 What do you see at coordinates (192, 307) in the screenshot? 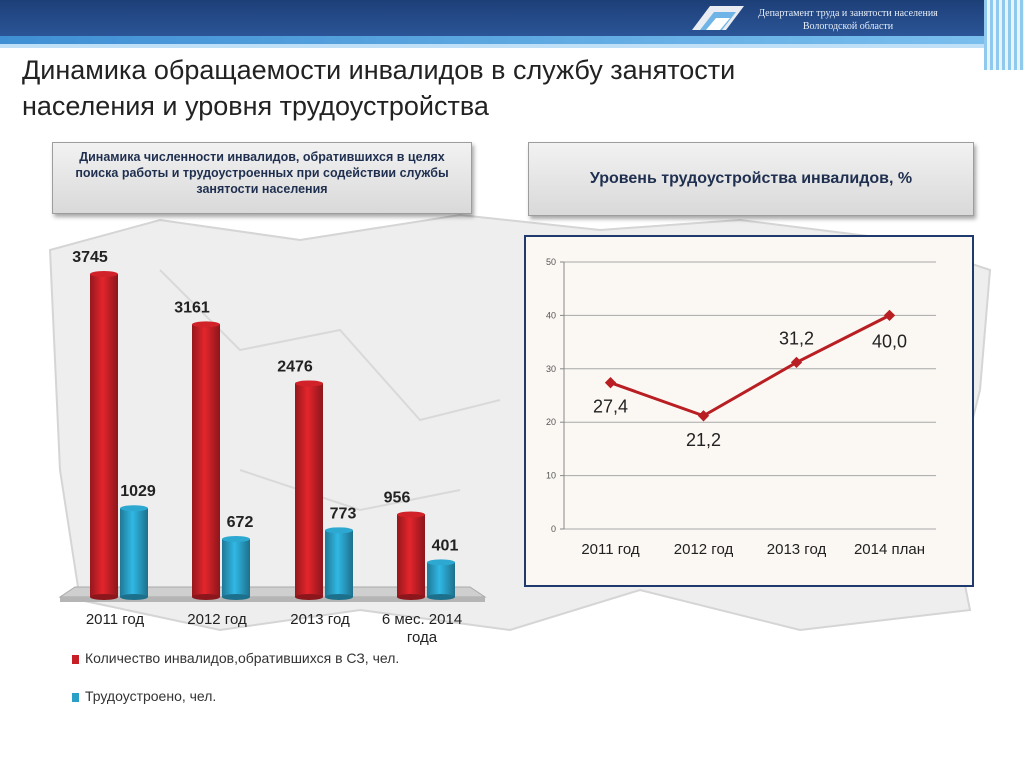
I see `bar-value-label-requests-1: 3161` at bounding box center [192, 307].